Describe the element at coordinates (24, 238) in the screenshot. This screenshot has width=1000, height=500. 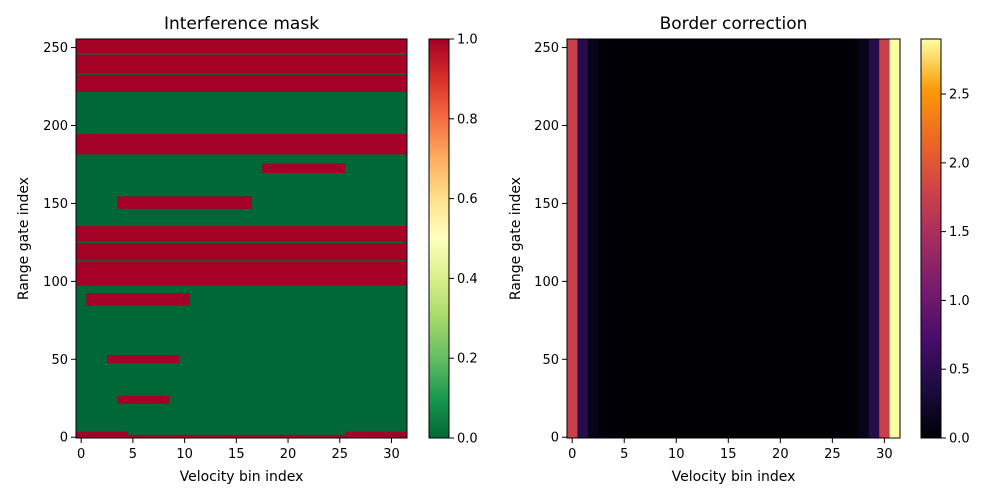
I see `y-axis-label: Range gate index` at that location.